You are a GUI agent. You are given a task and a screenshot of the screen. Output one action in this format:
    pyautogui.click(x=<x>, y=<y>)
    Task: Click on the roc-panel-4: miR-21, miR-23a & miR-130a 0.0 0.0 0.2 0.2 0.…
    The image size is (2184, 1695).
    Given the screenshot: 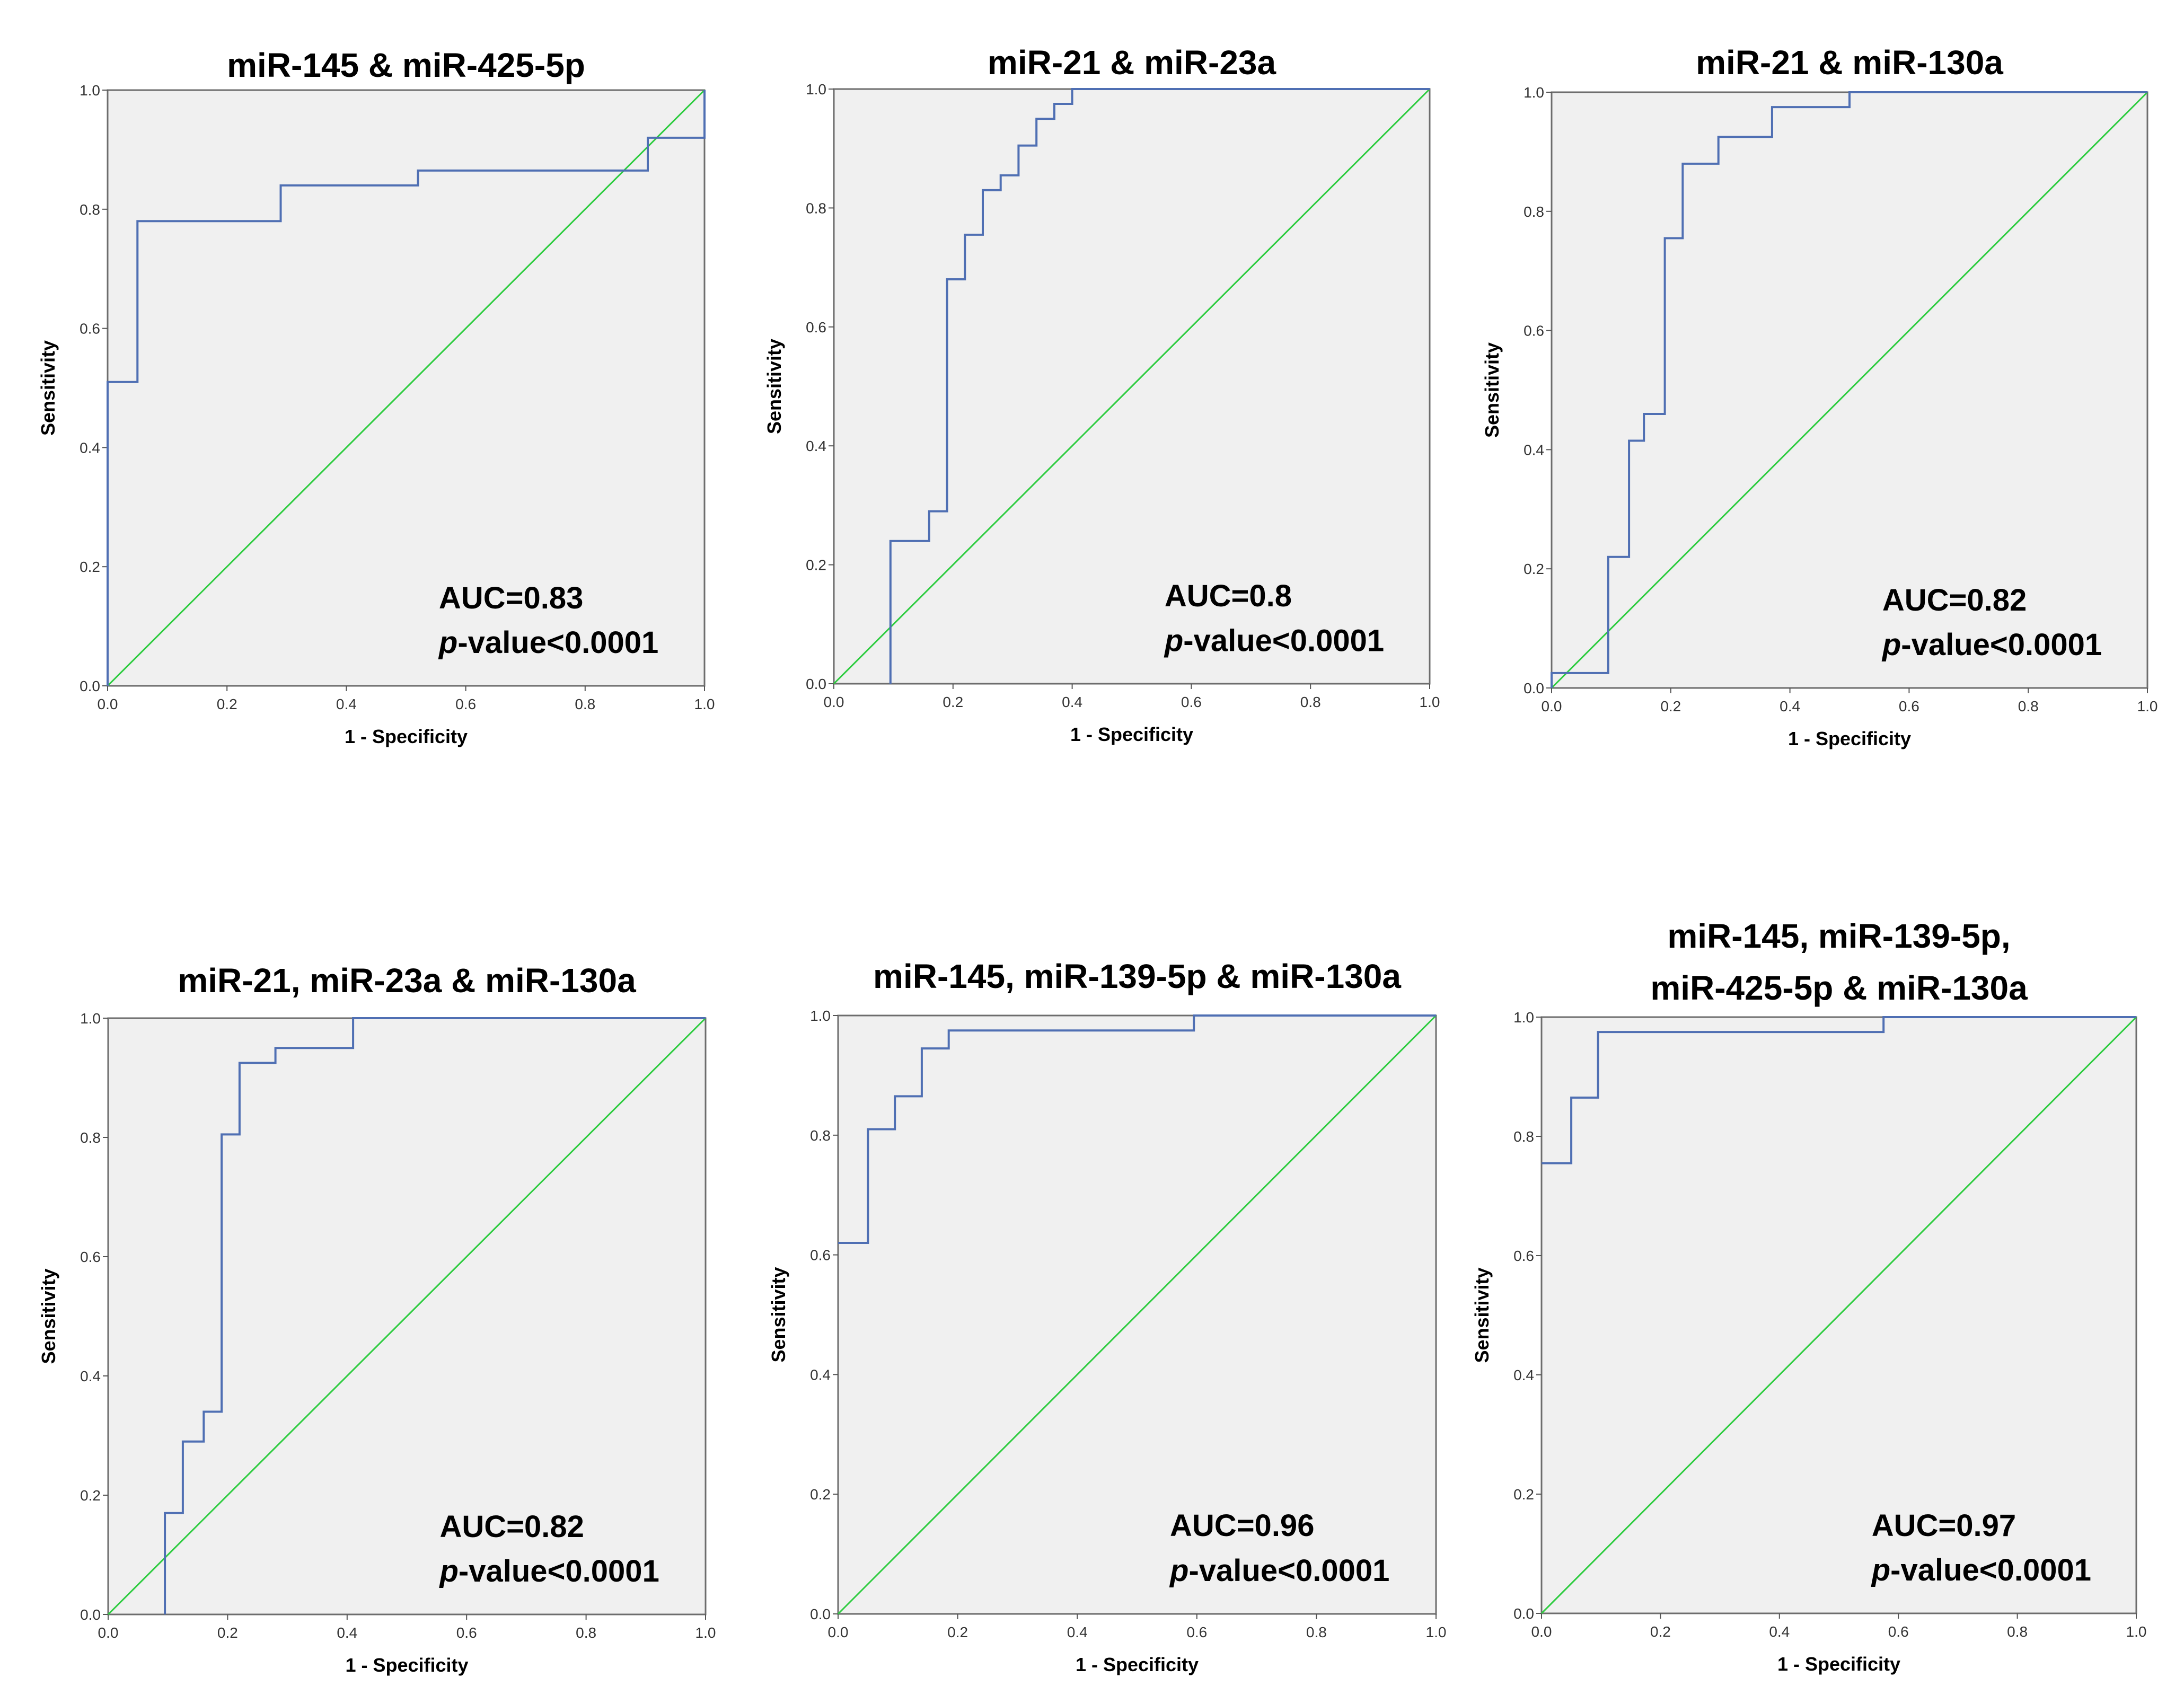 What is the action you would take?
    pyautogui.click(x=377, y=1318)
    